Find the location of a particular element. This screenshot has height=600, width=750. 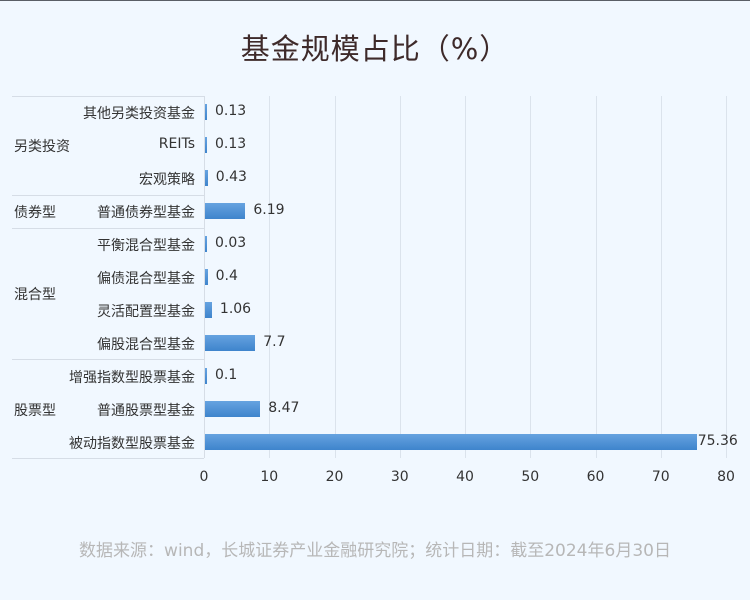

x-axis-tick: 60 is located at coordinates (595, 477).